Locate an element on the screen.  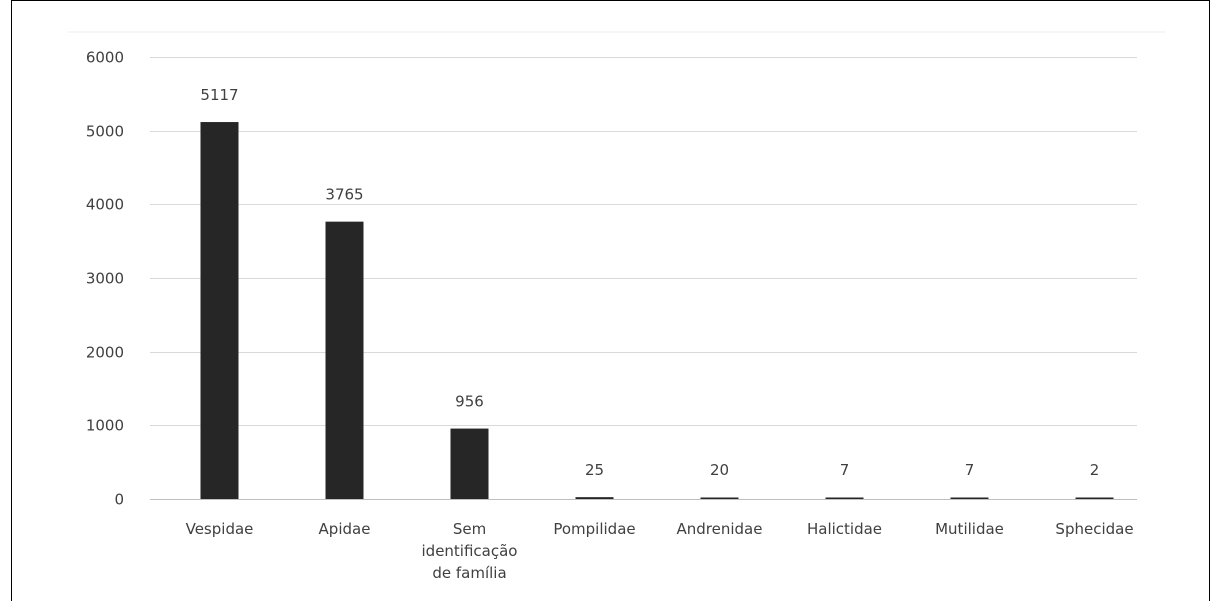
y-axis-ticks: 0 1000 2000 3000 4000 5000 6000 is located at coordinates (105, 279).